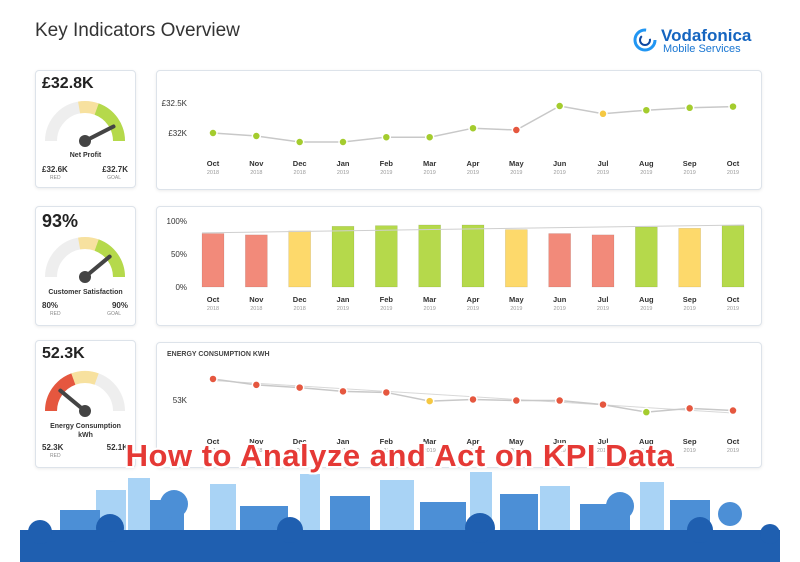  Describe the element at coordinates (63, 353) in the screenshot. I see `gauge-value: 52.3K` at that location.